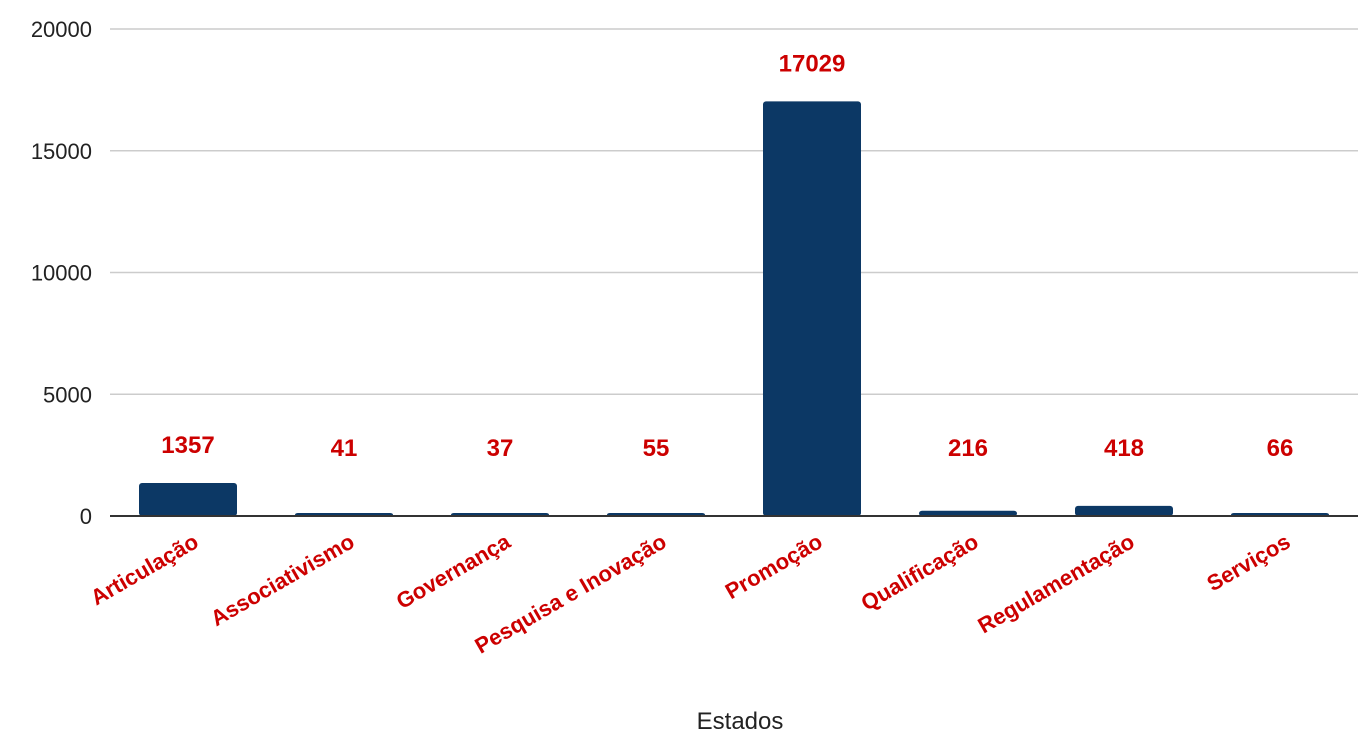 The image size is (1368, 743). Describe the element at coordinates (812, 63) in the screenshot. I see `data-label: 17029` at that location.